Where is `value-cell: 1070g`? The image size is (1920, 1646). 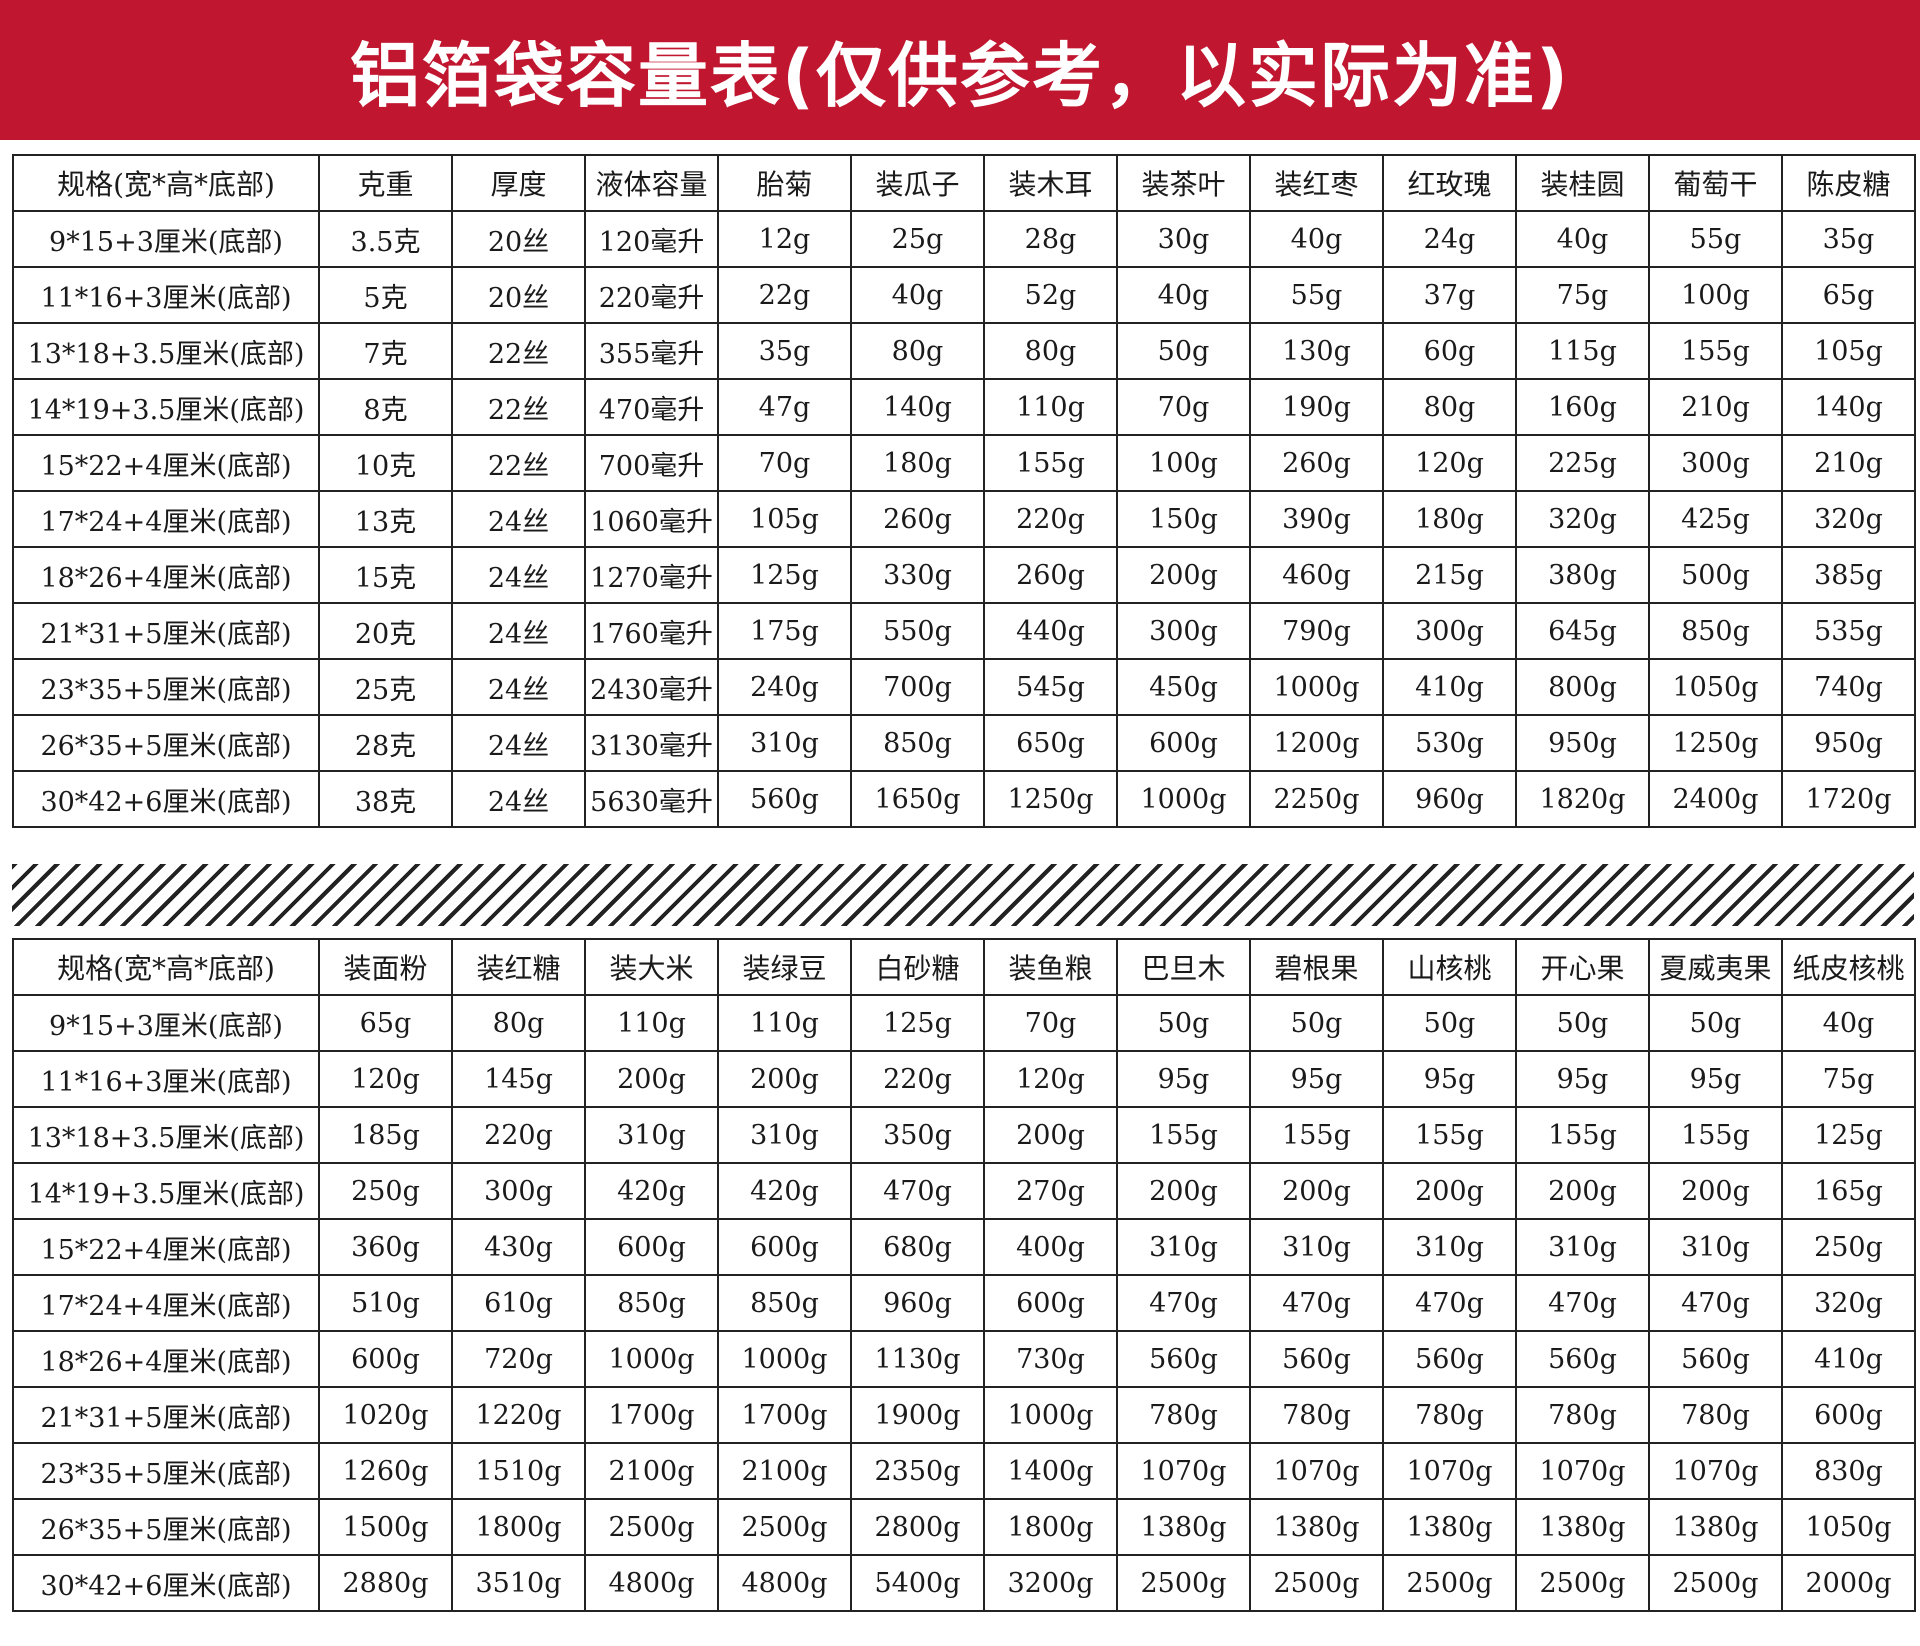
value-cell: 1070g is located at coordinates (1715, 1471).